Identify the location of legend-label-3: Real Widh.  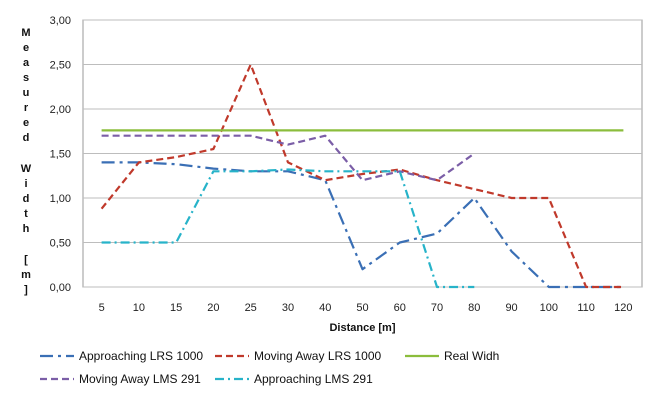
(471, 356).